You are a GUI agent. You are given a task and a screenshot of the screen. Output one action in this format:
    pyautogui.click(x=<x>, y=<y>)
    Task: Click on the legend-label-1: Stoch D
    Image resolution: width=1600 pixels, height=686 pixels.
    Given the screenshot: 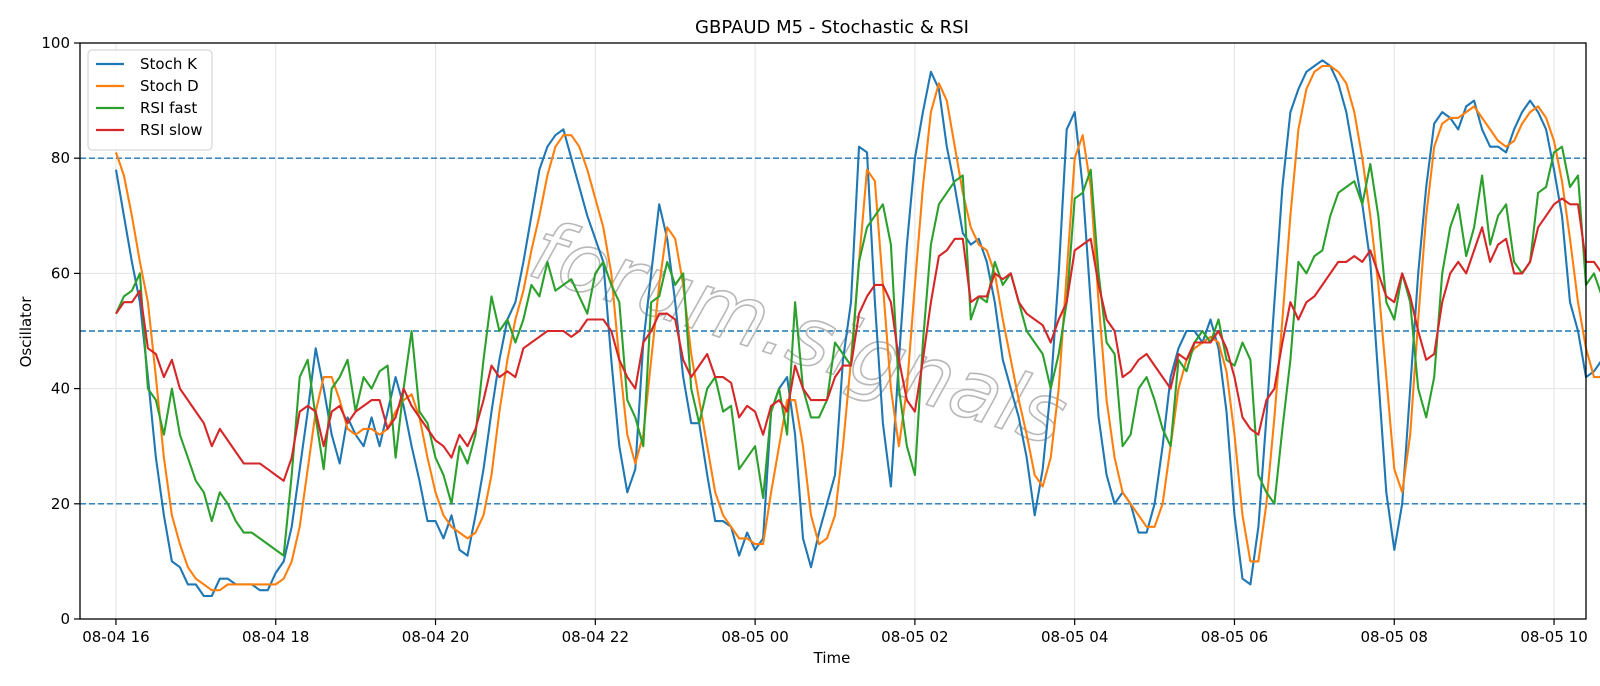 What is the action you would take?
    pyautogui.click(x=169, y=86)
    